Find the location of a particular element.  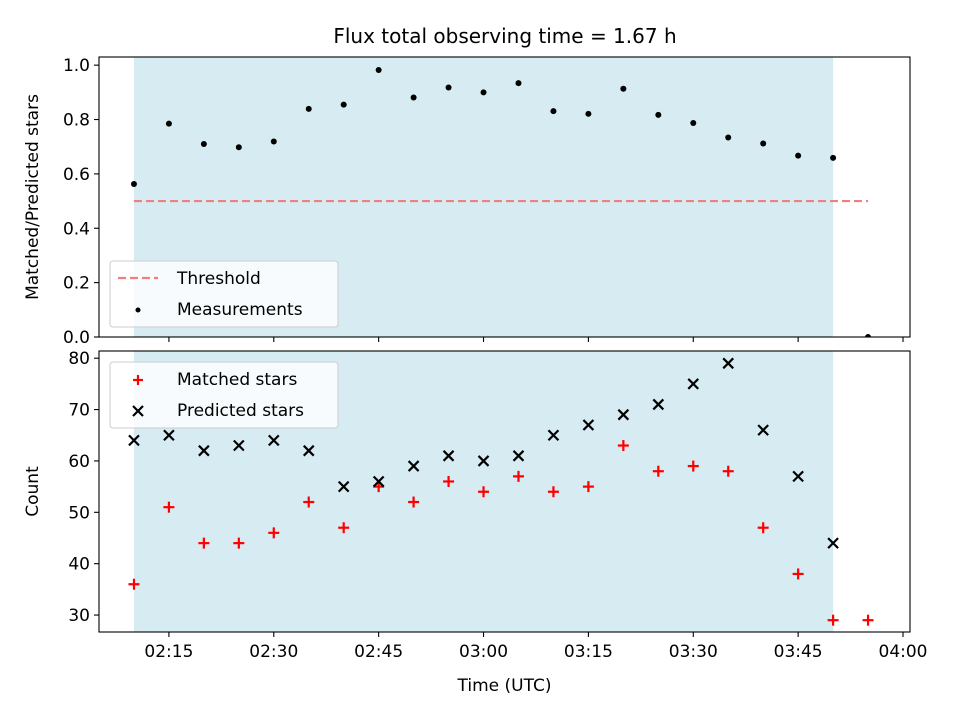

x-tick-label: 02:15 is located at coordinates (168, 652).